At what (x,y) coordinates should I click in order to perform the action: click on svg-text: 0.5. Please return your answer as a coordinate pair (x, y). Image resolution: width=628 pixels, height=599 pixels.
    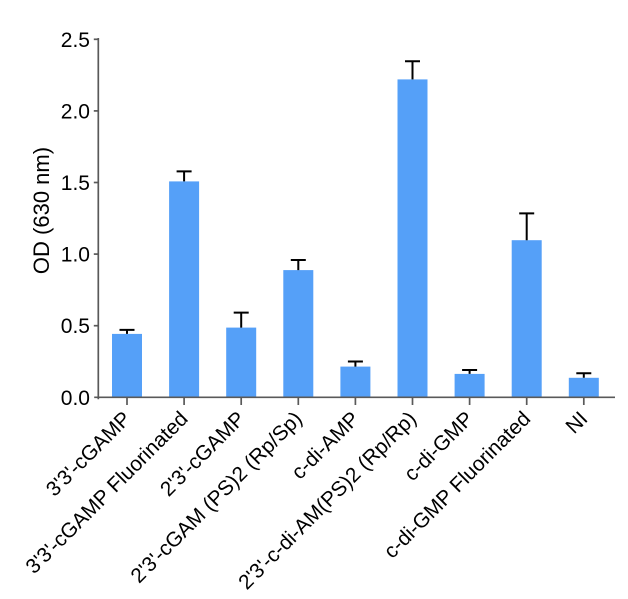
    Looking at the image, I should click on (75, 326).